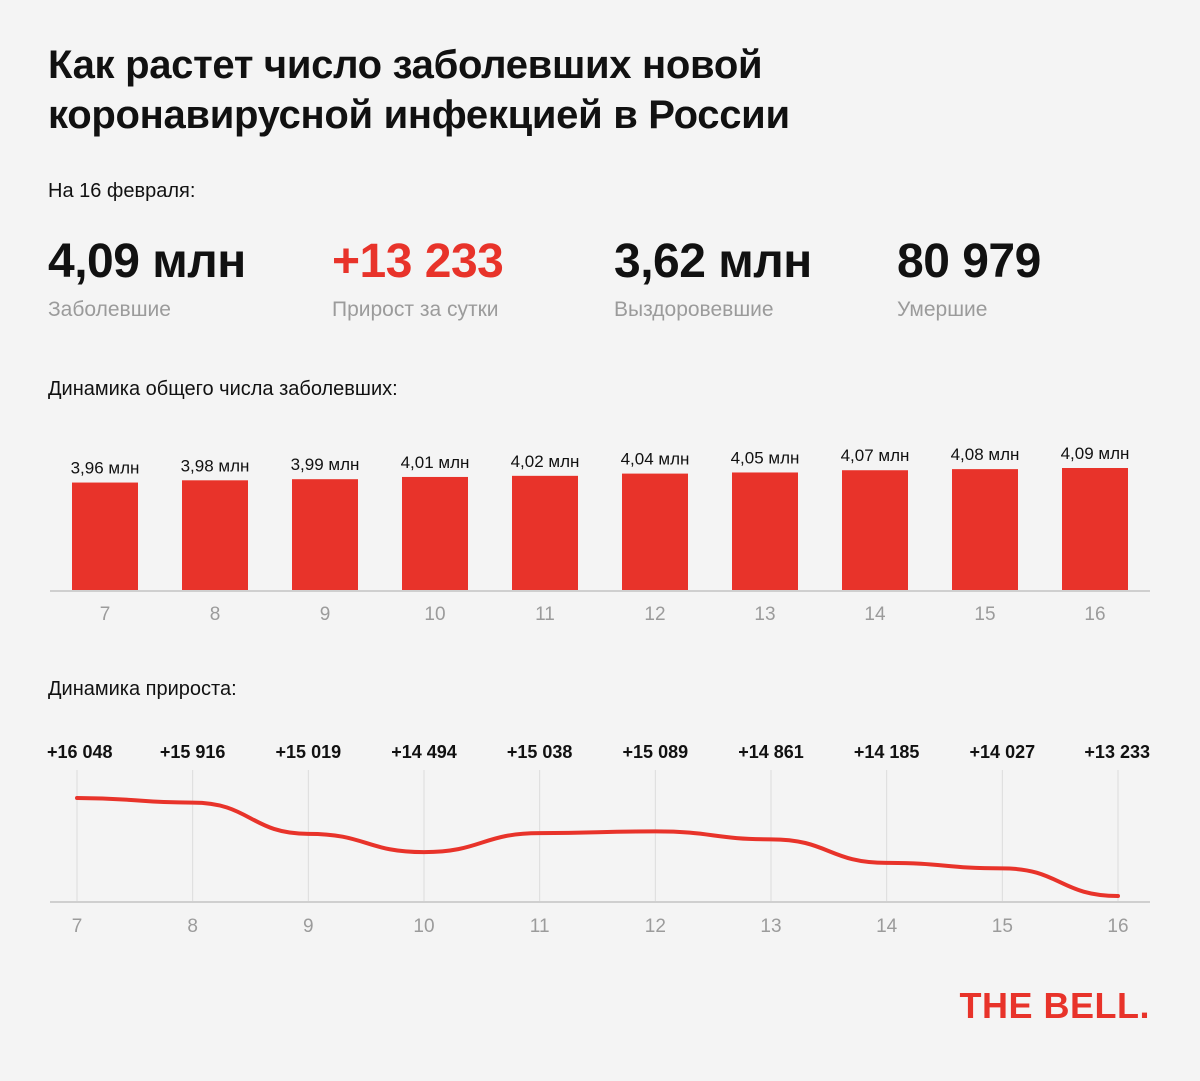 Image resolution: width=1200 pixels, height=1081 pixels. I want to click on point-data-label: +15 038, so click(540, 752).